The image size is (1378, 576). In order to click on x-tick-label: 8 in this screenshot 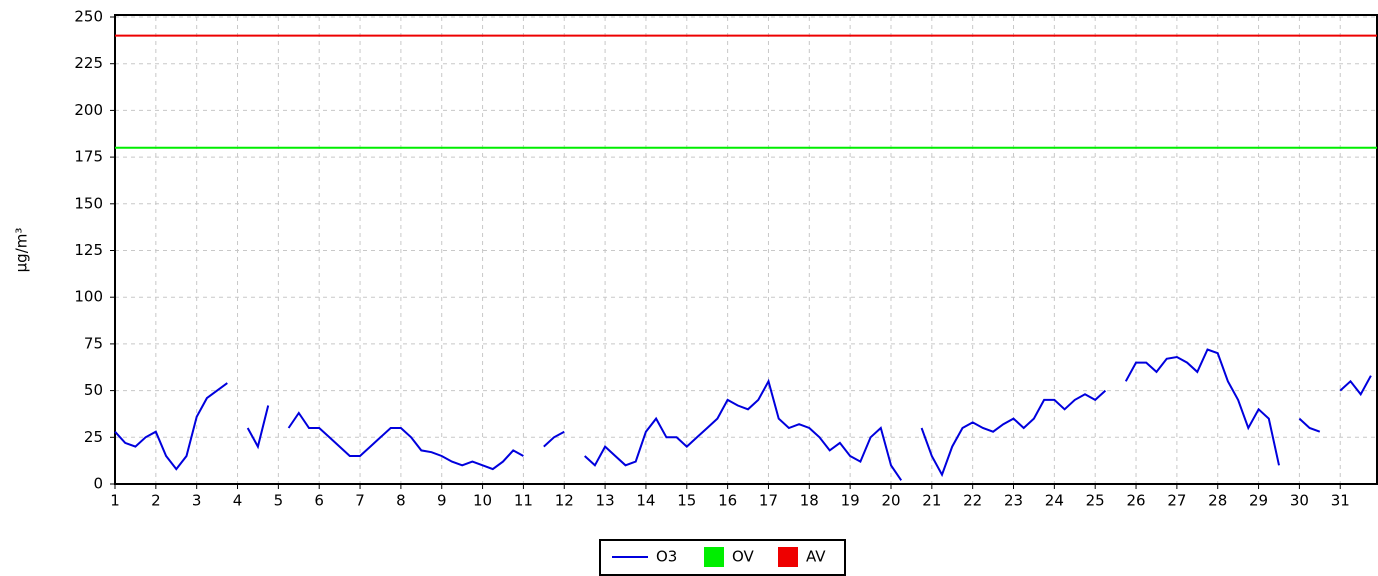, I will do `click(401, 501)`.